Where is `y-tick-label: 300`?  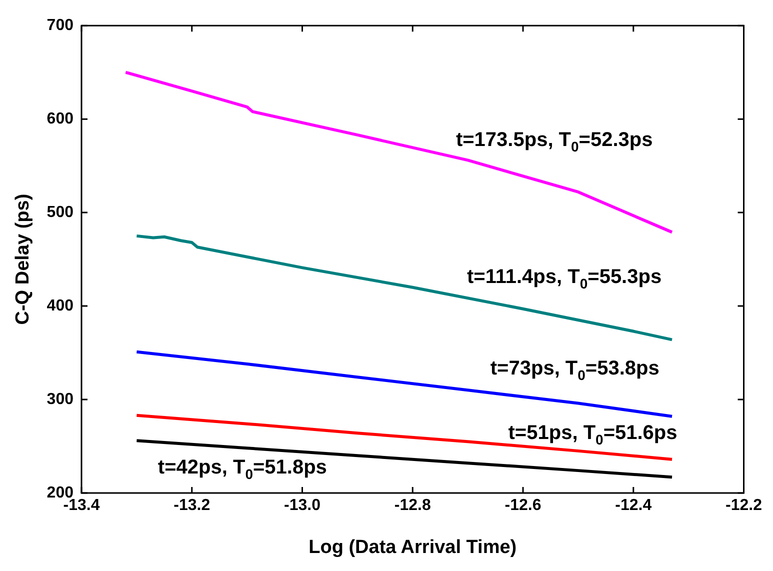 y-tick-label: 300 is located at coordinates (60, 399).